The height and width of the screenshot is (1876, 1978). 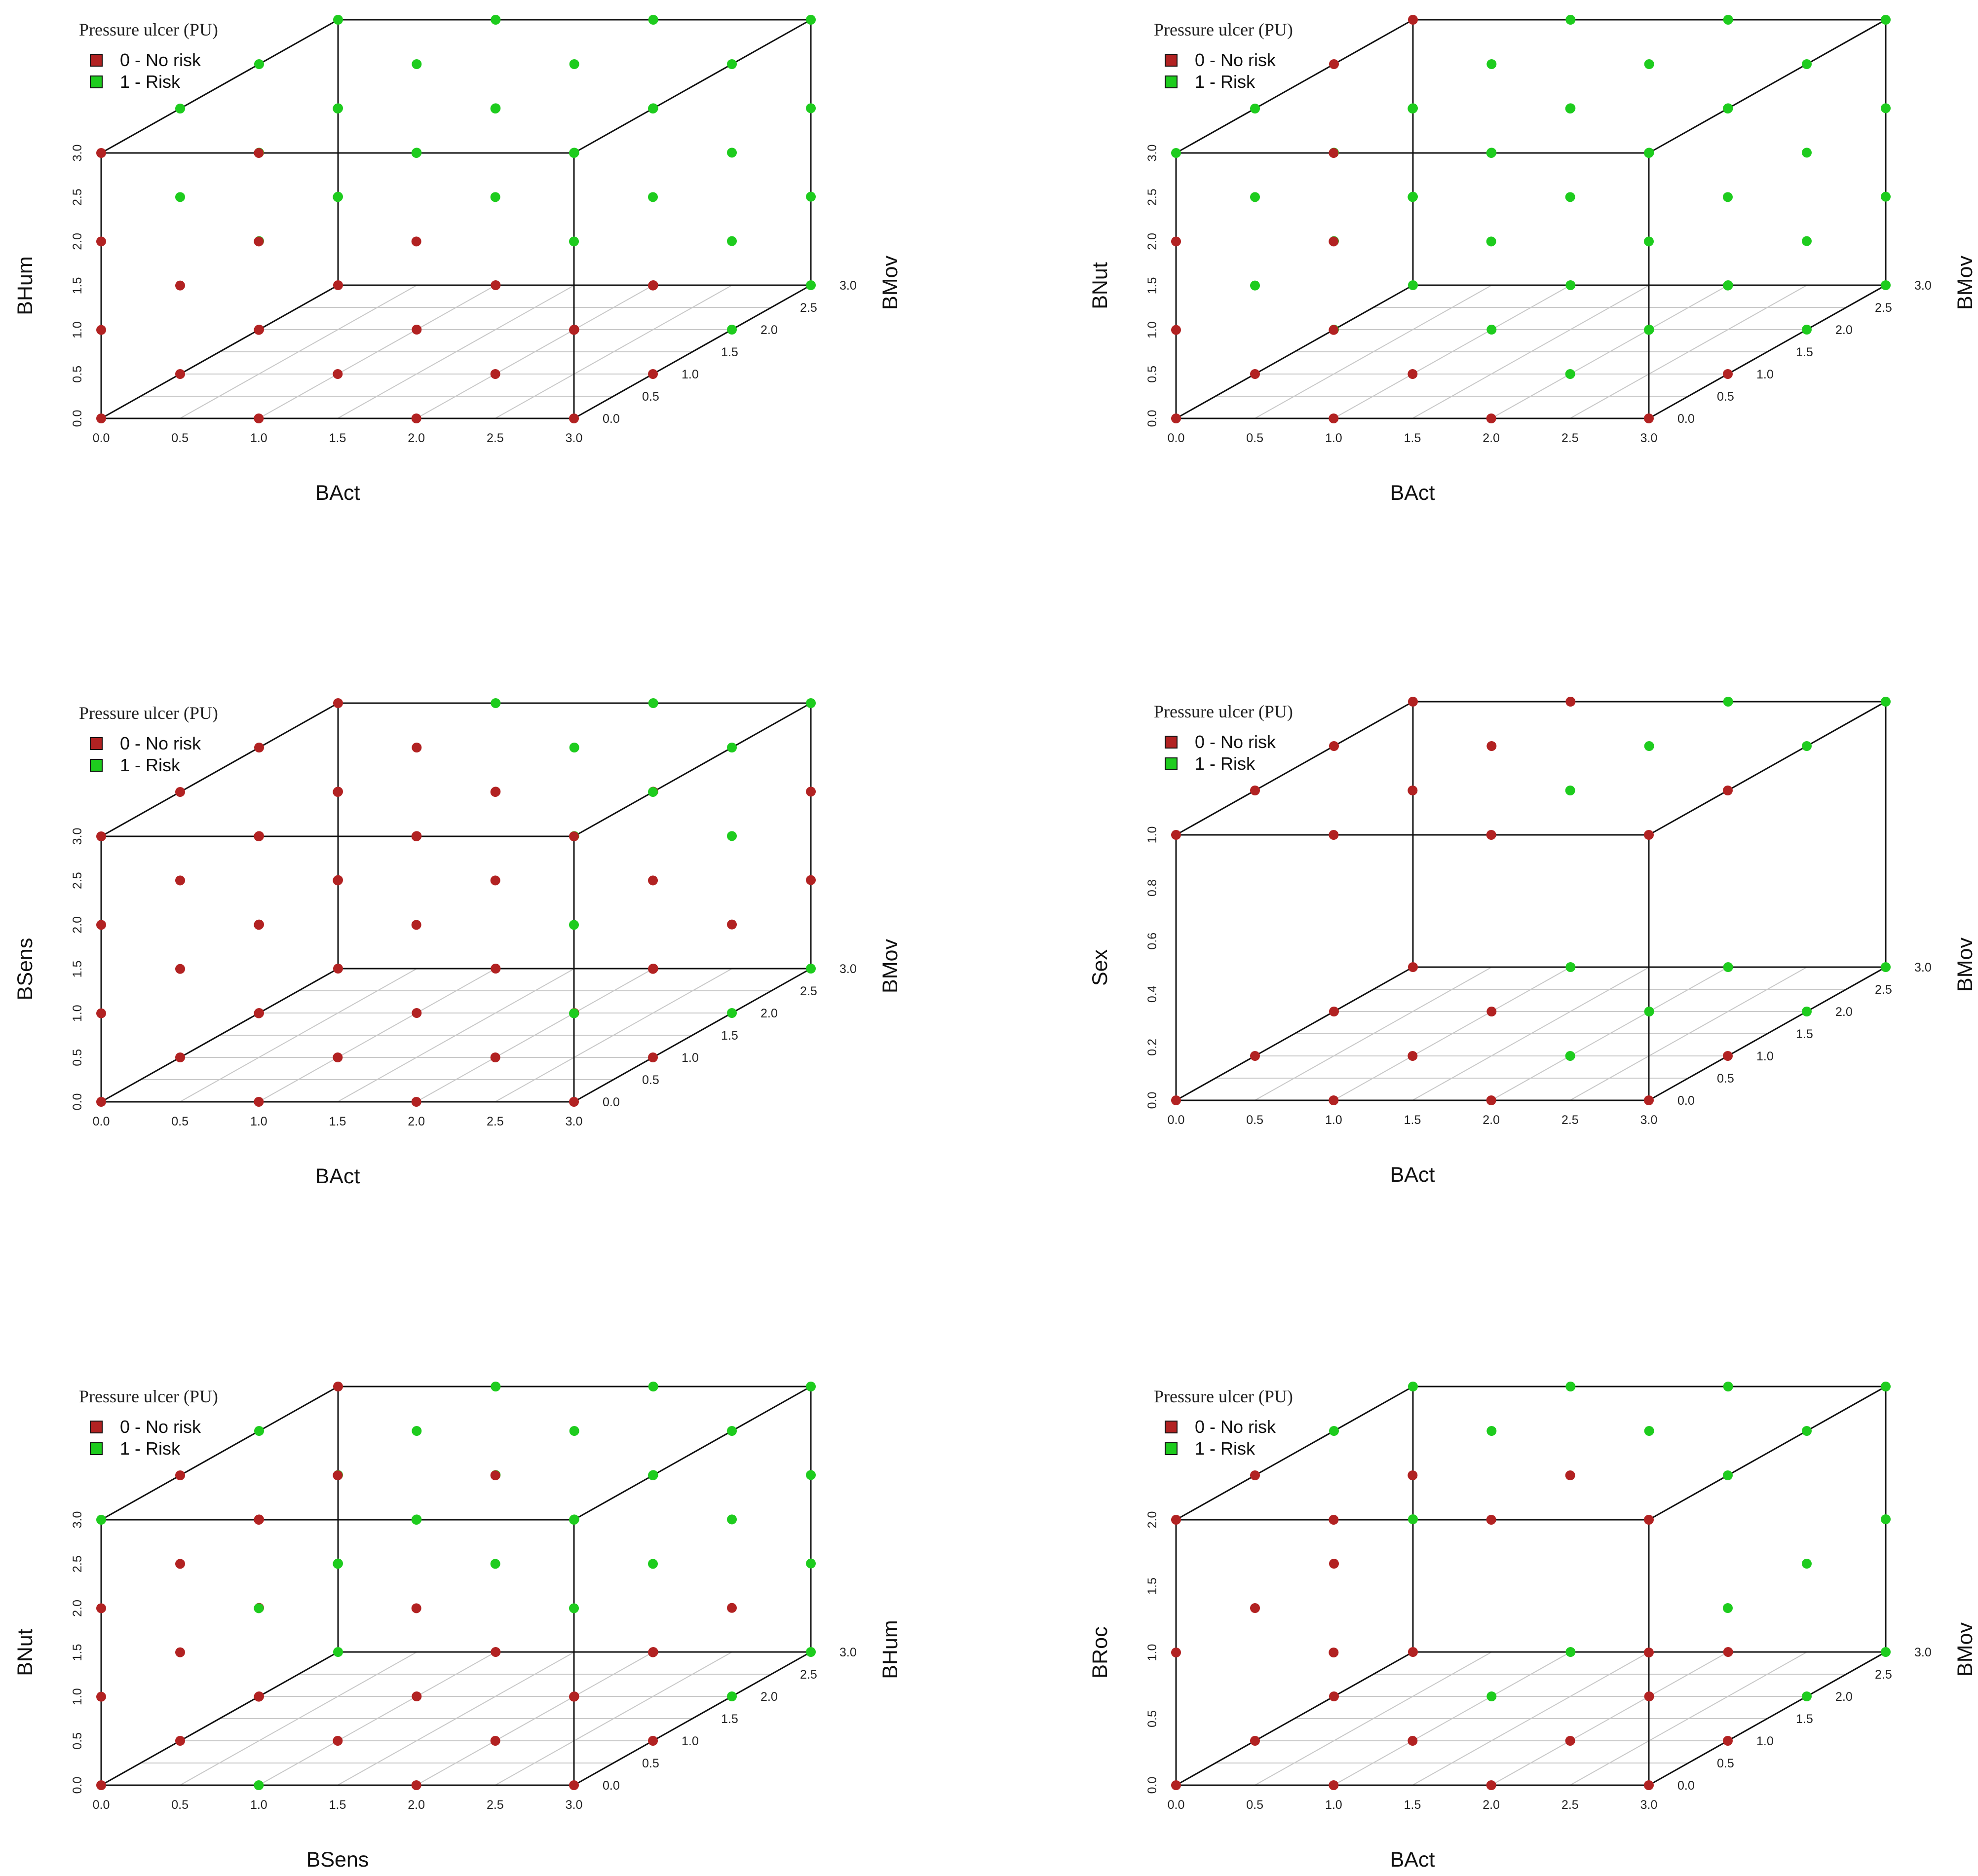 What do you see at coordinates (1152, 329) in the screenshot?
I see `z-tick-label: 1.0` at bounding box center [1152, 329].